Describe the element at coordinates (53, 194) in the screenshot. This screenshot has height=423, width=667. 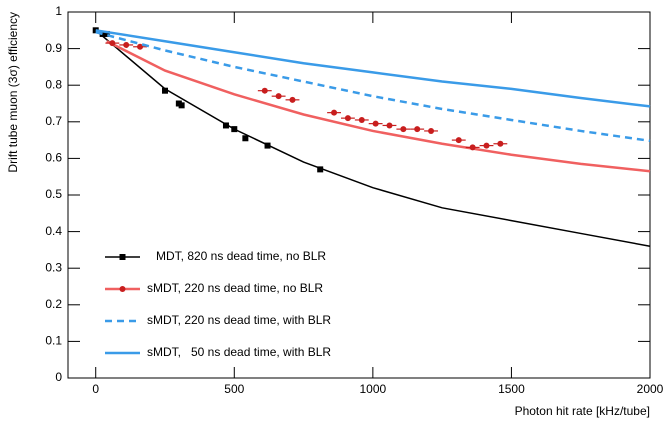
I see `y-tick-label: 0.5` at that location.